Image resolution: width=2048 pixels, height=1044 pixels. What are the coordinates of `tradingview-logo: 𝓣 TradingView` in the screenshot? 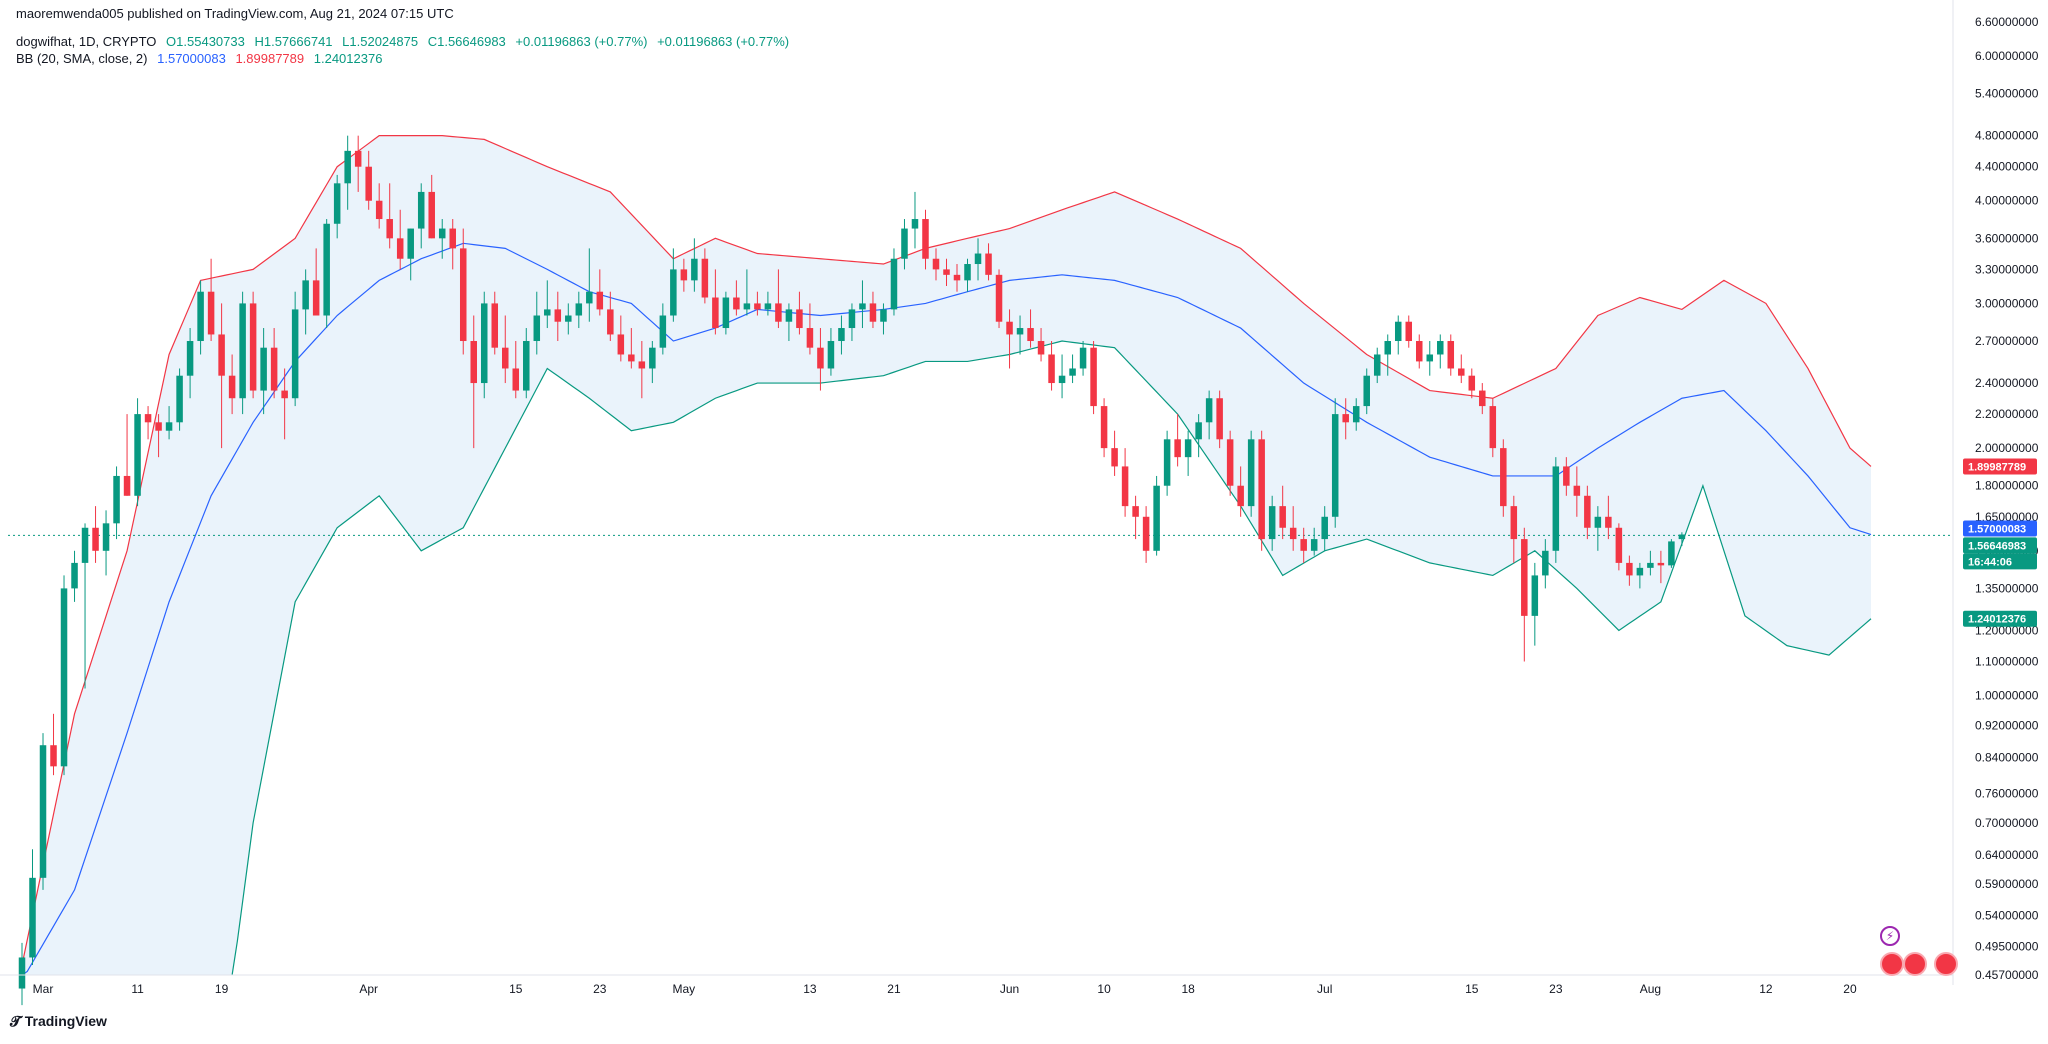 It's located at (58, 1021).